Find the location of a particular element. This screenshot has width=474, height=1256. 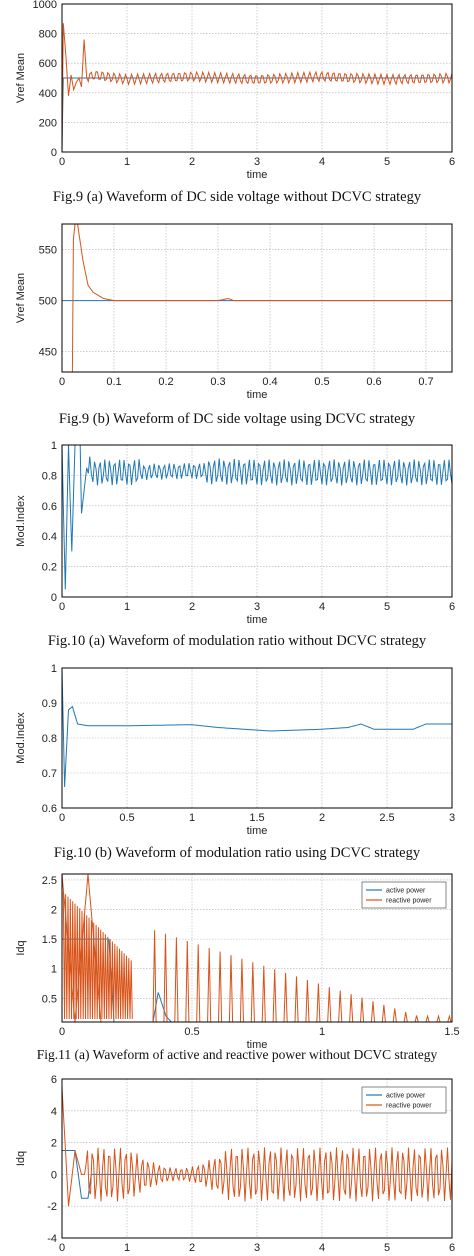

x-tick-label: 0.3 is located at coordinates (217, 382).